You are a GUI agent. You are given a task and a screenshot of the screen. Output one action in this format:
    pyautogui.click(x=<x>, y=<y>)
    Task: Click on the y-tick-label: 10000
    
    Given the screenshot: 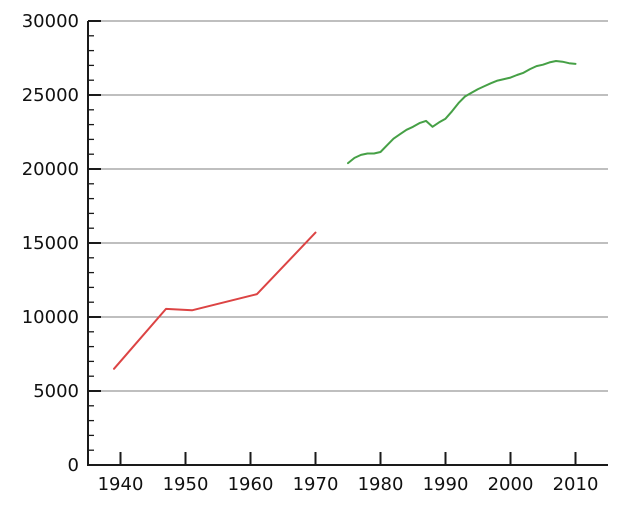 What is the action you would take?
    pyautogui.click(x=50, y=317)
    